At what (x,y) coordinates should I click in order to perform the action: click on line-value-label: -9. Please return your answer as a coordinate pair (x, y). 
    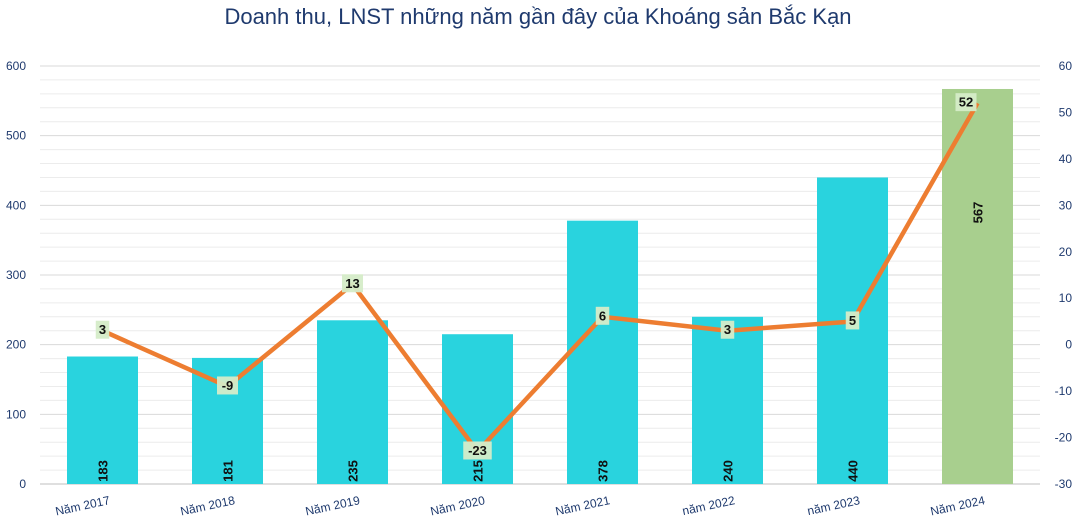
    Looking at the image, I should click on (228, 385).